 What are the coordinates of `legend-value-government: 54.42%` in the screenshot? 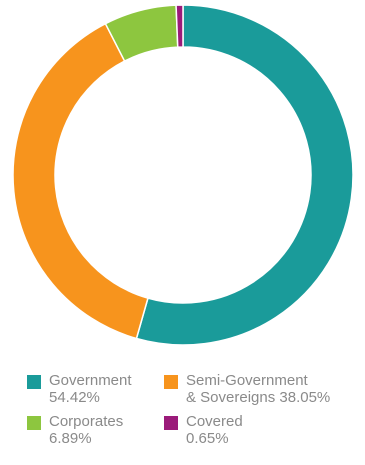 It's located at (74, 397).